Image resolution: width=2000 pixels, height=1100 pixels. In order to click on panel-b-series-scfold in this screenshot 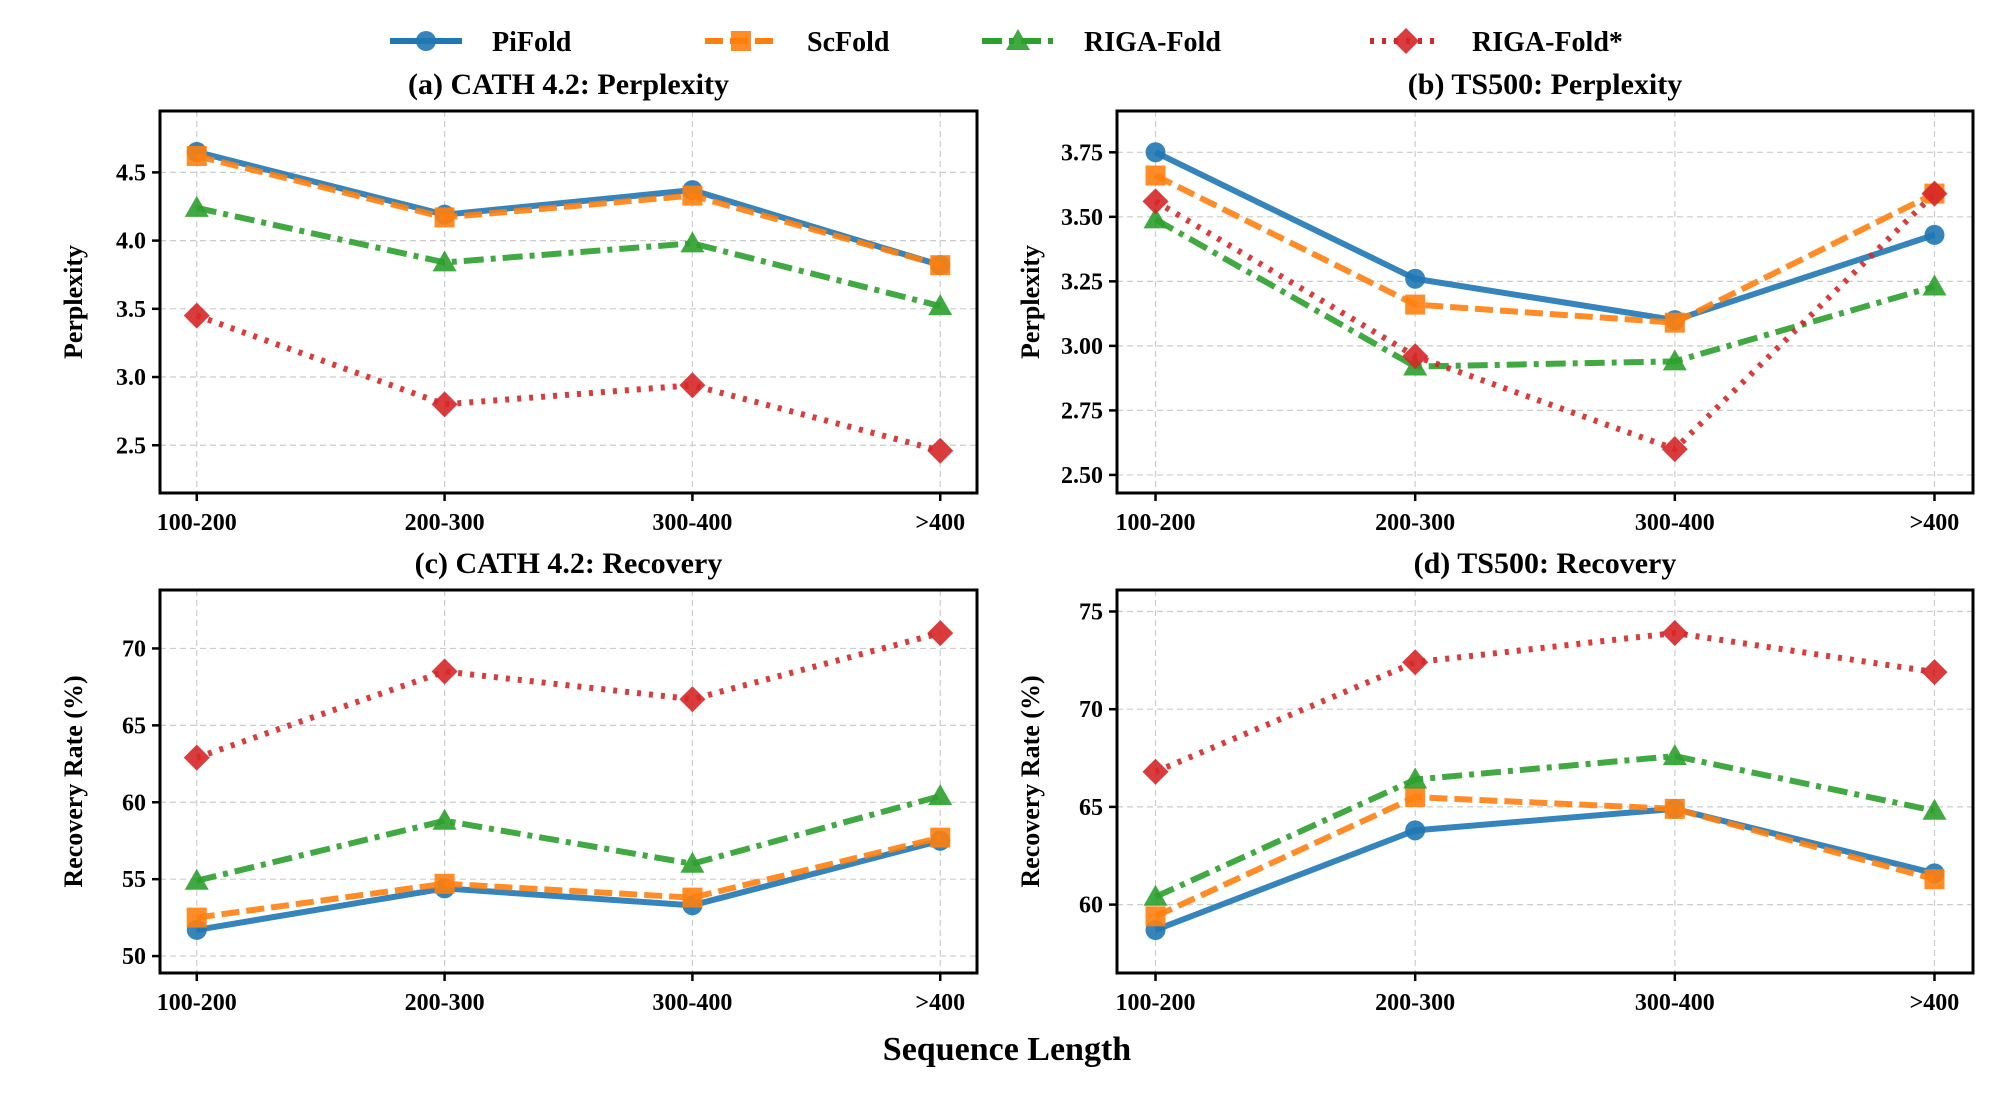, I will do `click(1545, 249)`.